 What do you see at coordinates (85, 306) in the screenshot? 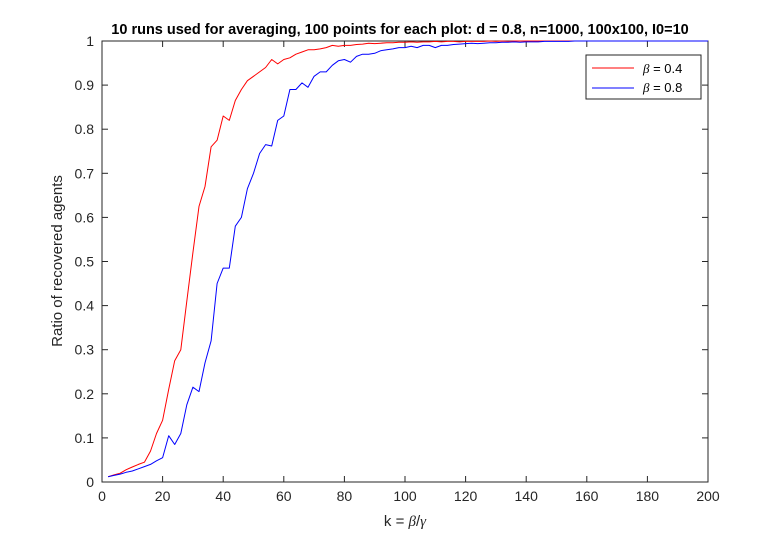
I see `y-tick-label: 0.4` at bounding box center [85, 306].